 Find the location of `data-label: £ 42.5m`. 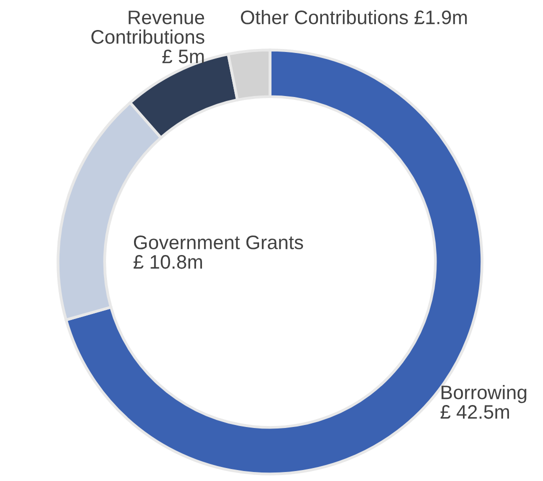

data-label: £ 42.5m is located at coordinates (474, 412).